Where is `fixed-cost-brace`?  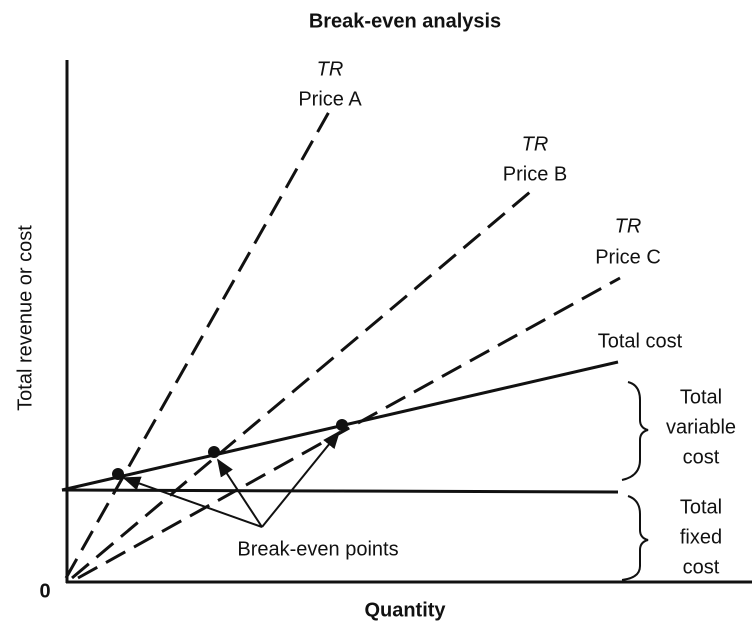
fixed-cost-brace is located at coordinates (635, 538).